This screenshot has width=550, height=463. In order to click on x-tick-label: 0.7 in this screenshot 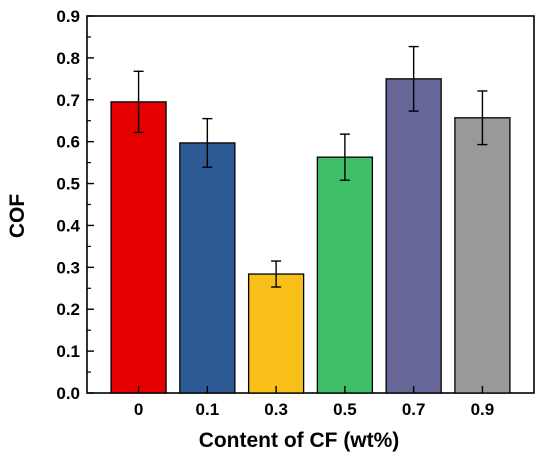, I will do `click(414, 409)`.